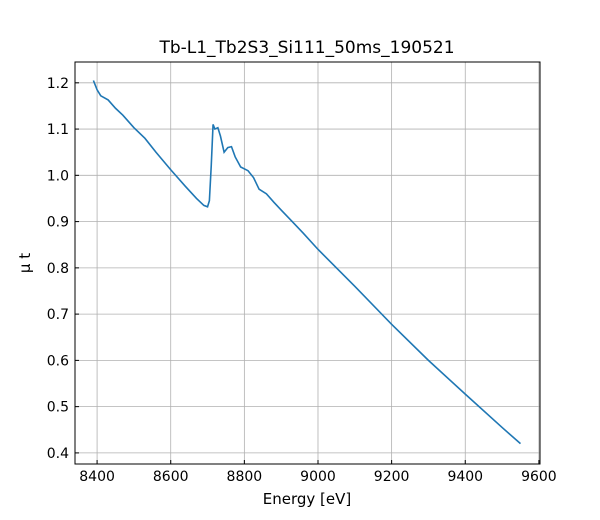  I want to click on x-tick-label: 8600, so click(171, 477).